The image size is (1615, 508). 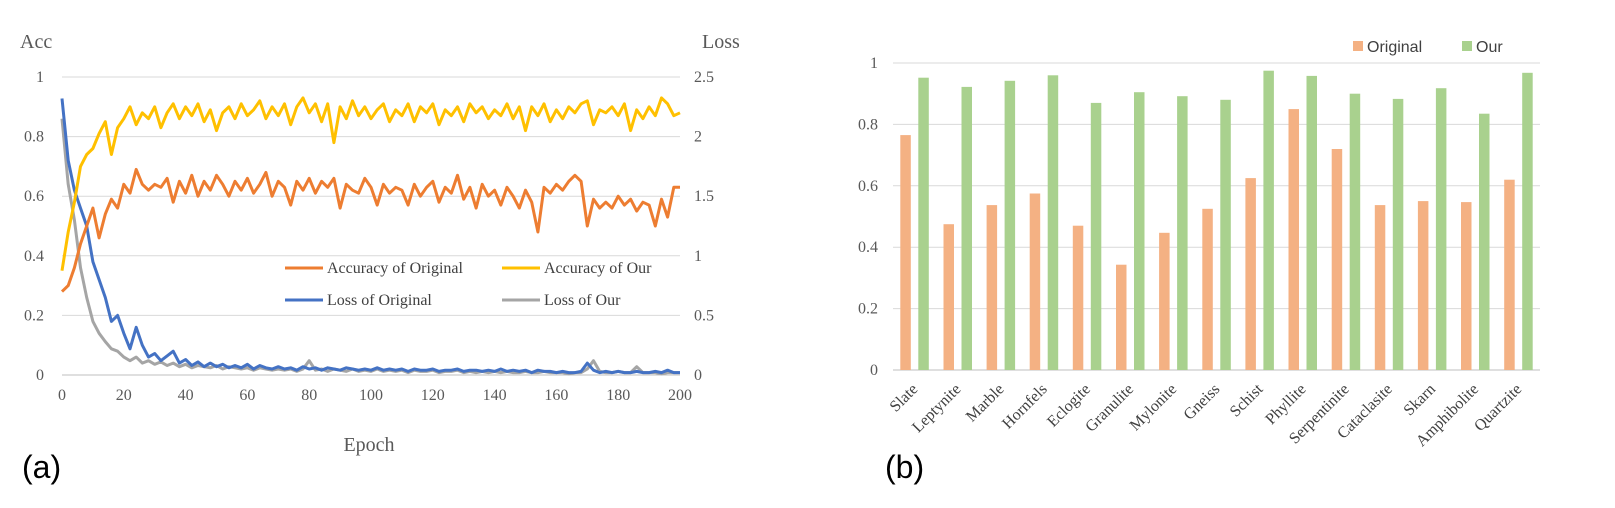 I want to click on chart-a-legend-label: Accuracy of Original, so click(x=395, y=268).